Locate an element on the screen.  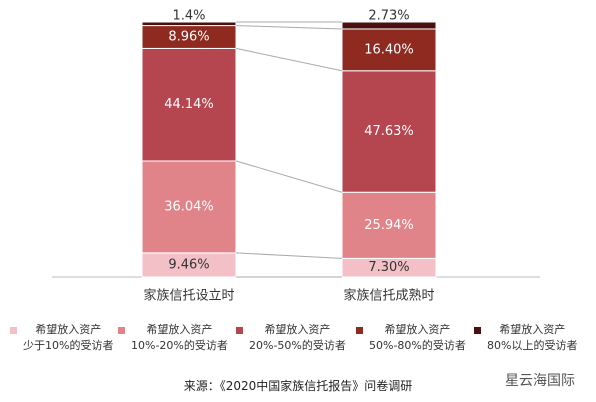
data-label: 25.94% is located at coordinates (389, 225).